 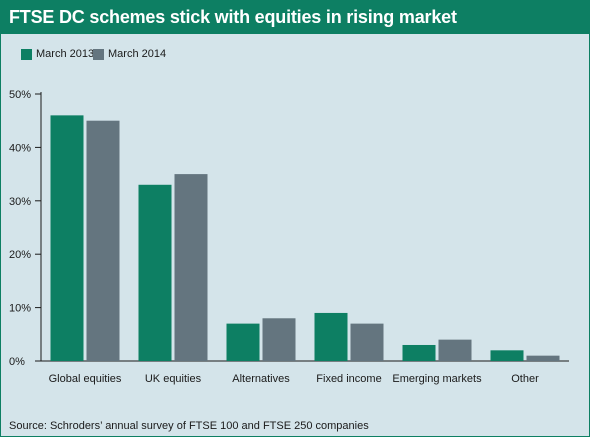 What do you see at coordinates (98, 54) in the screenshot?
I see `legend-swatch-march-2014` at bounding box center [98, 54].